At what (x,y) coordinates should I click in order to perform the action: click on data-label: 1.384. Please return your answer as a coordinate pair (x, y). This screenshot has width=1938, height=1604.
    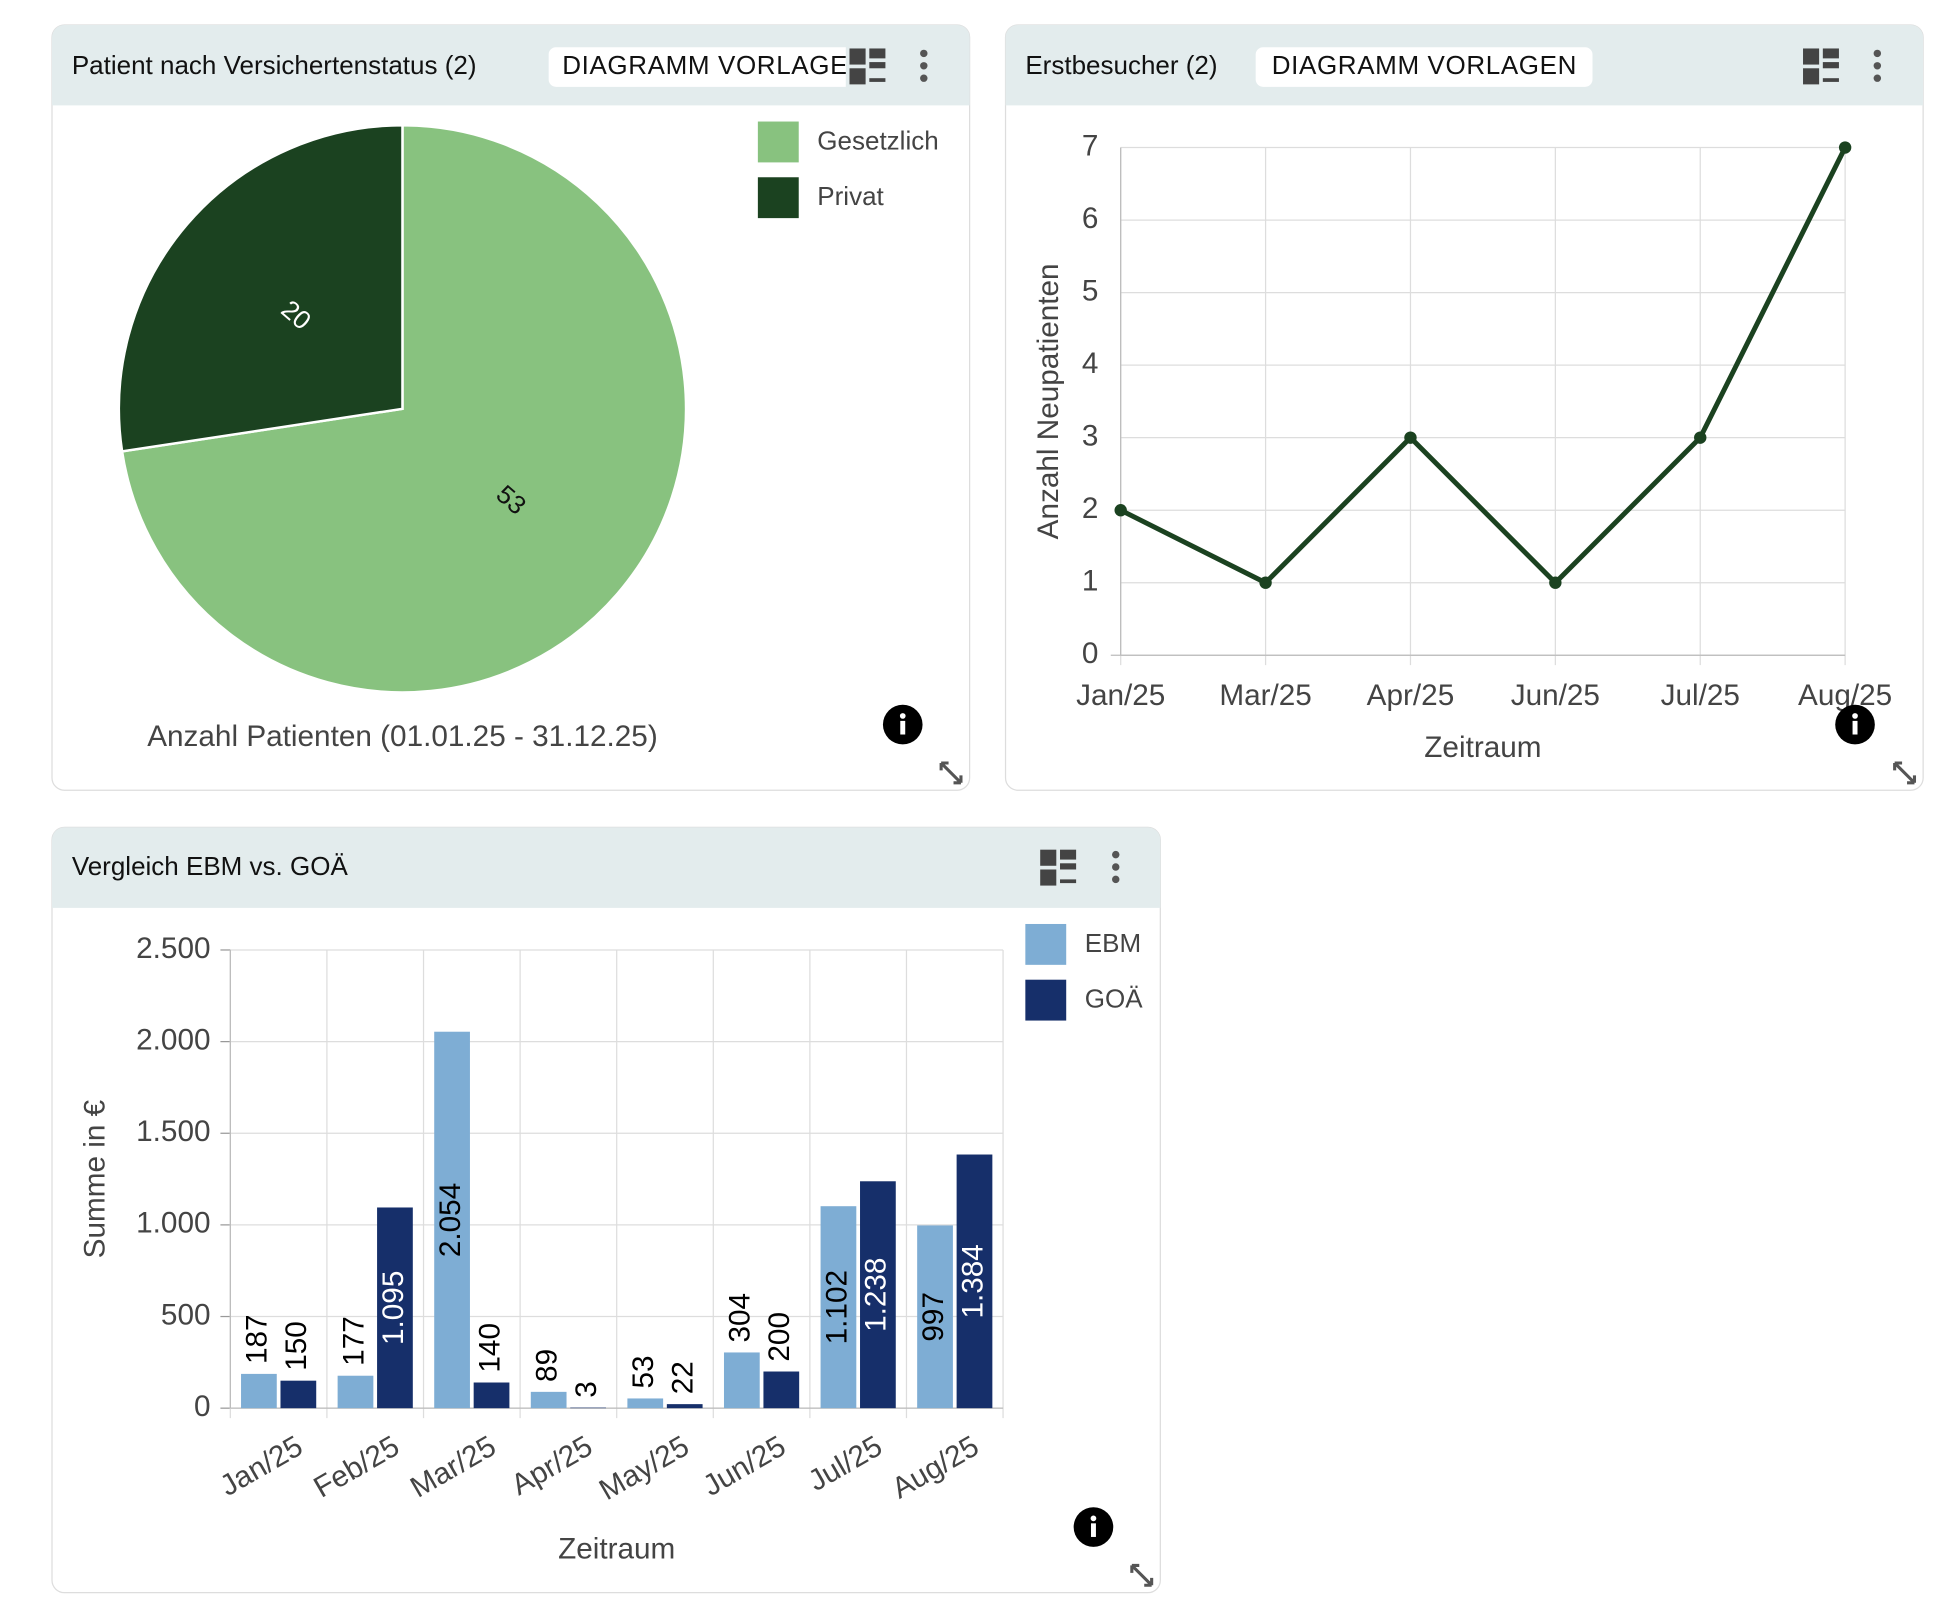
    Looking at the image, I should click on (972, 1281).